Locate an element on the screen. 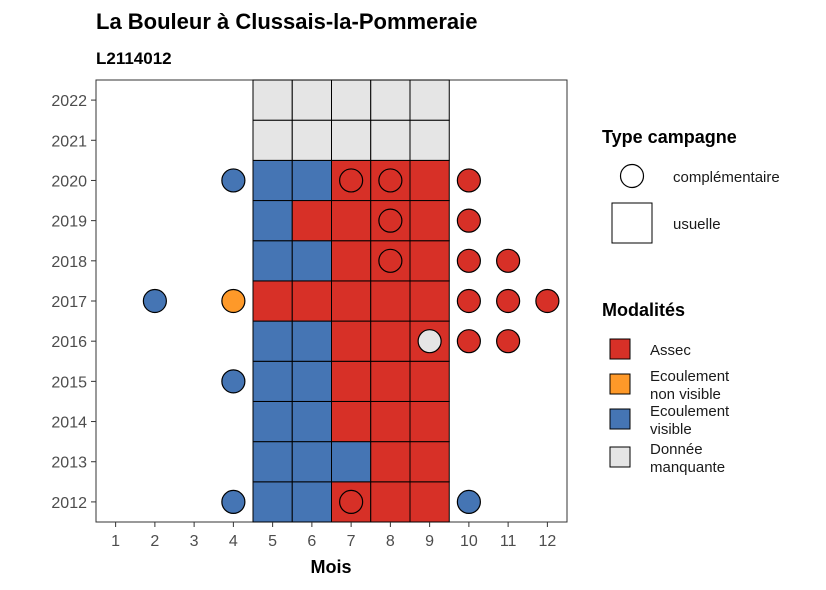  legend-modalite-label: Assec is located at coordinates (670, 350).